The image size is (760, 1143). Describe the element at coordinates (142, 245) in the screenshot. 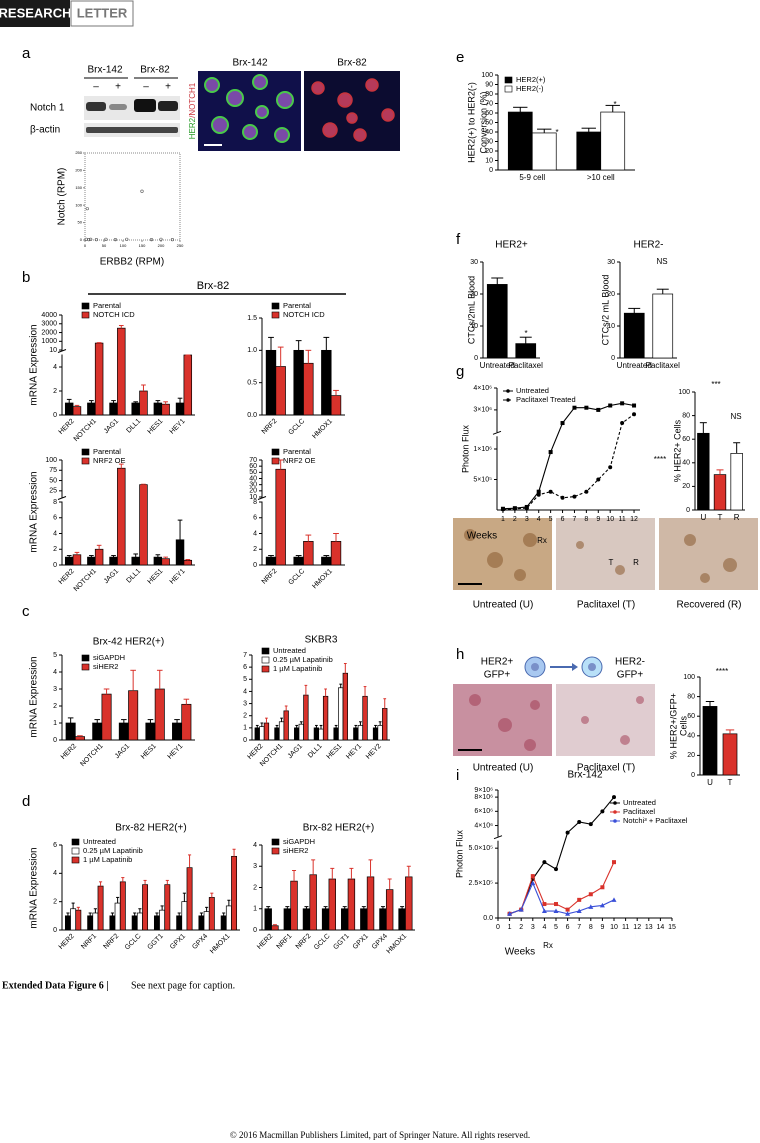

I see `x-tick-label: 150` at that location.